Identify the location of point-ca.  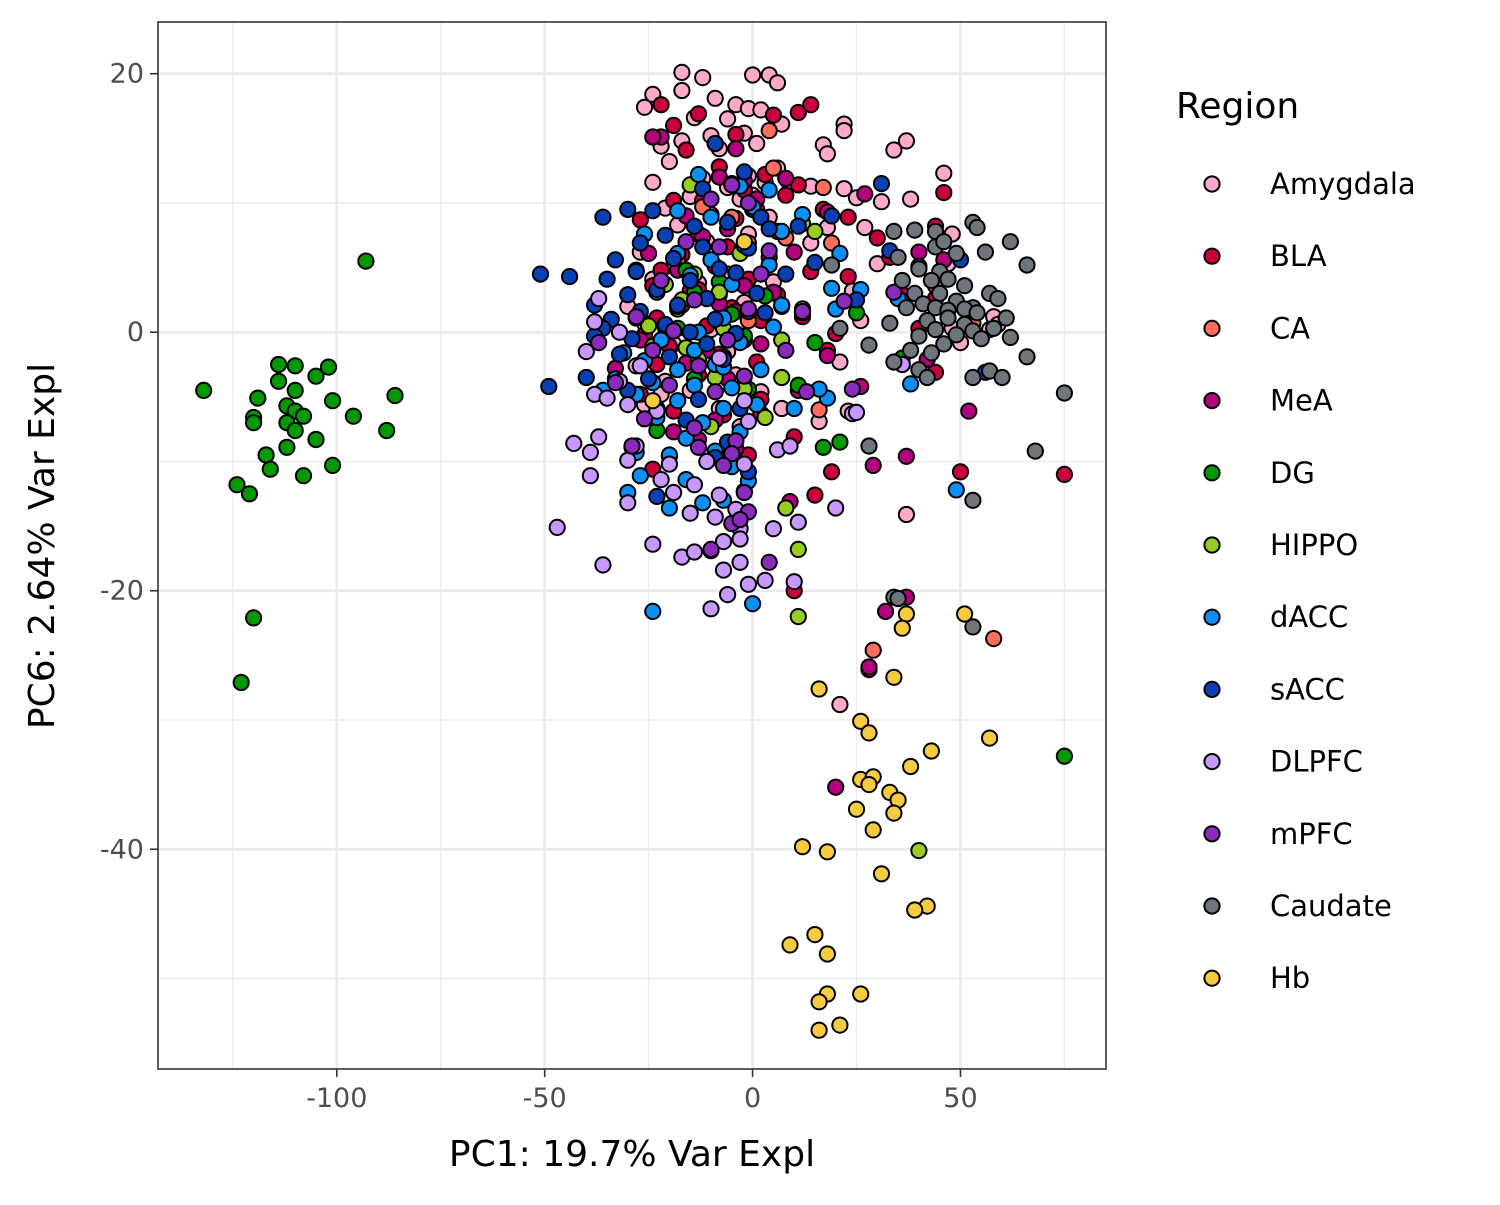
(823, 187).